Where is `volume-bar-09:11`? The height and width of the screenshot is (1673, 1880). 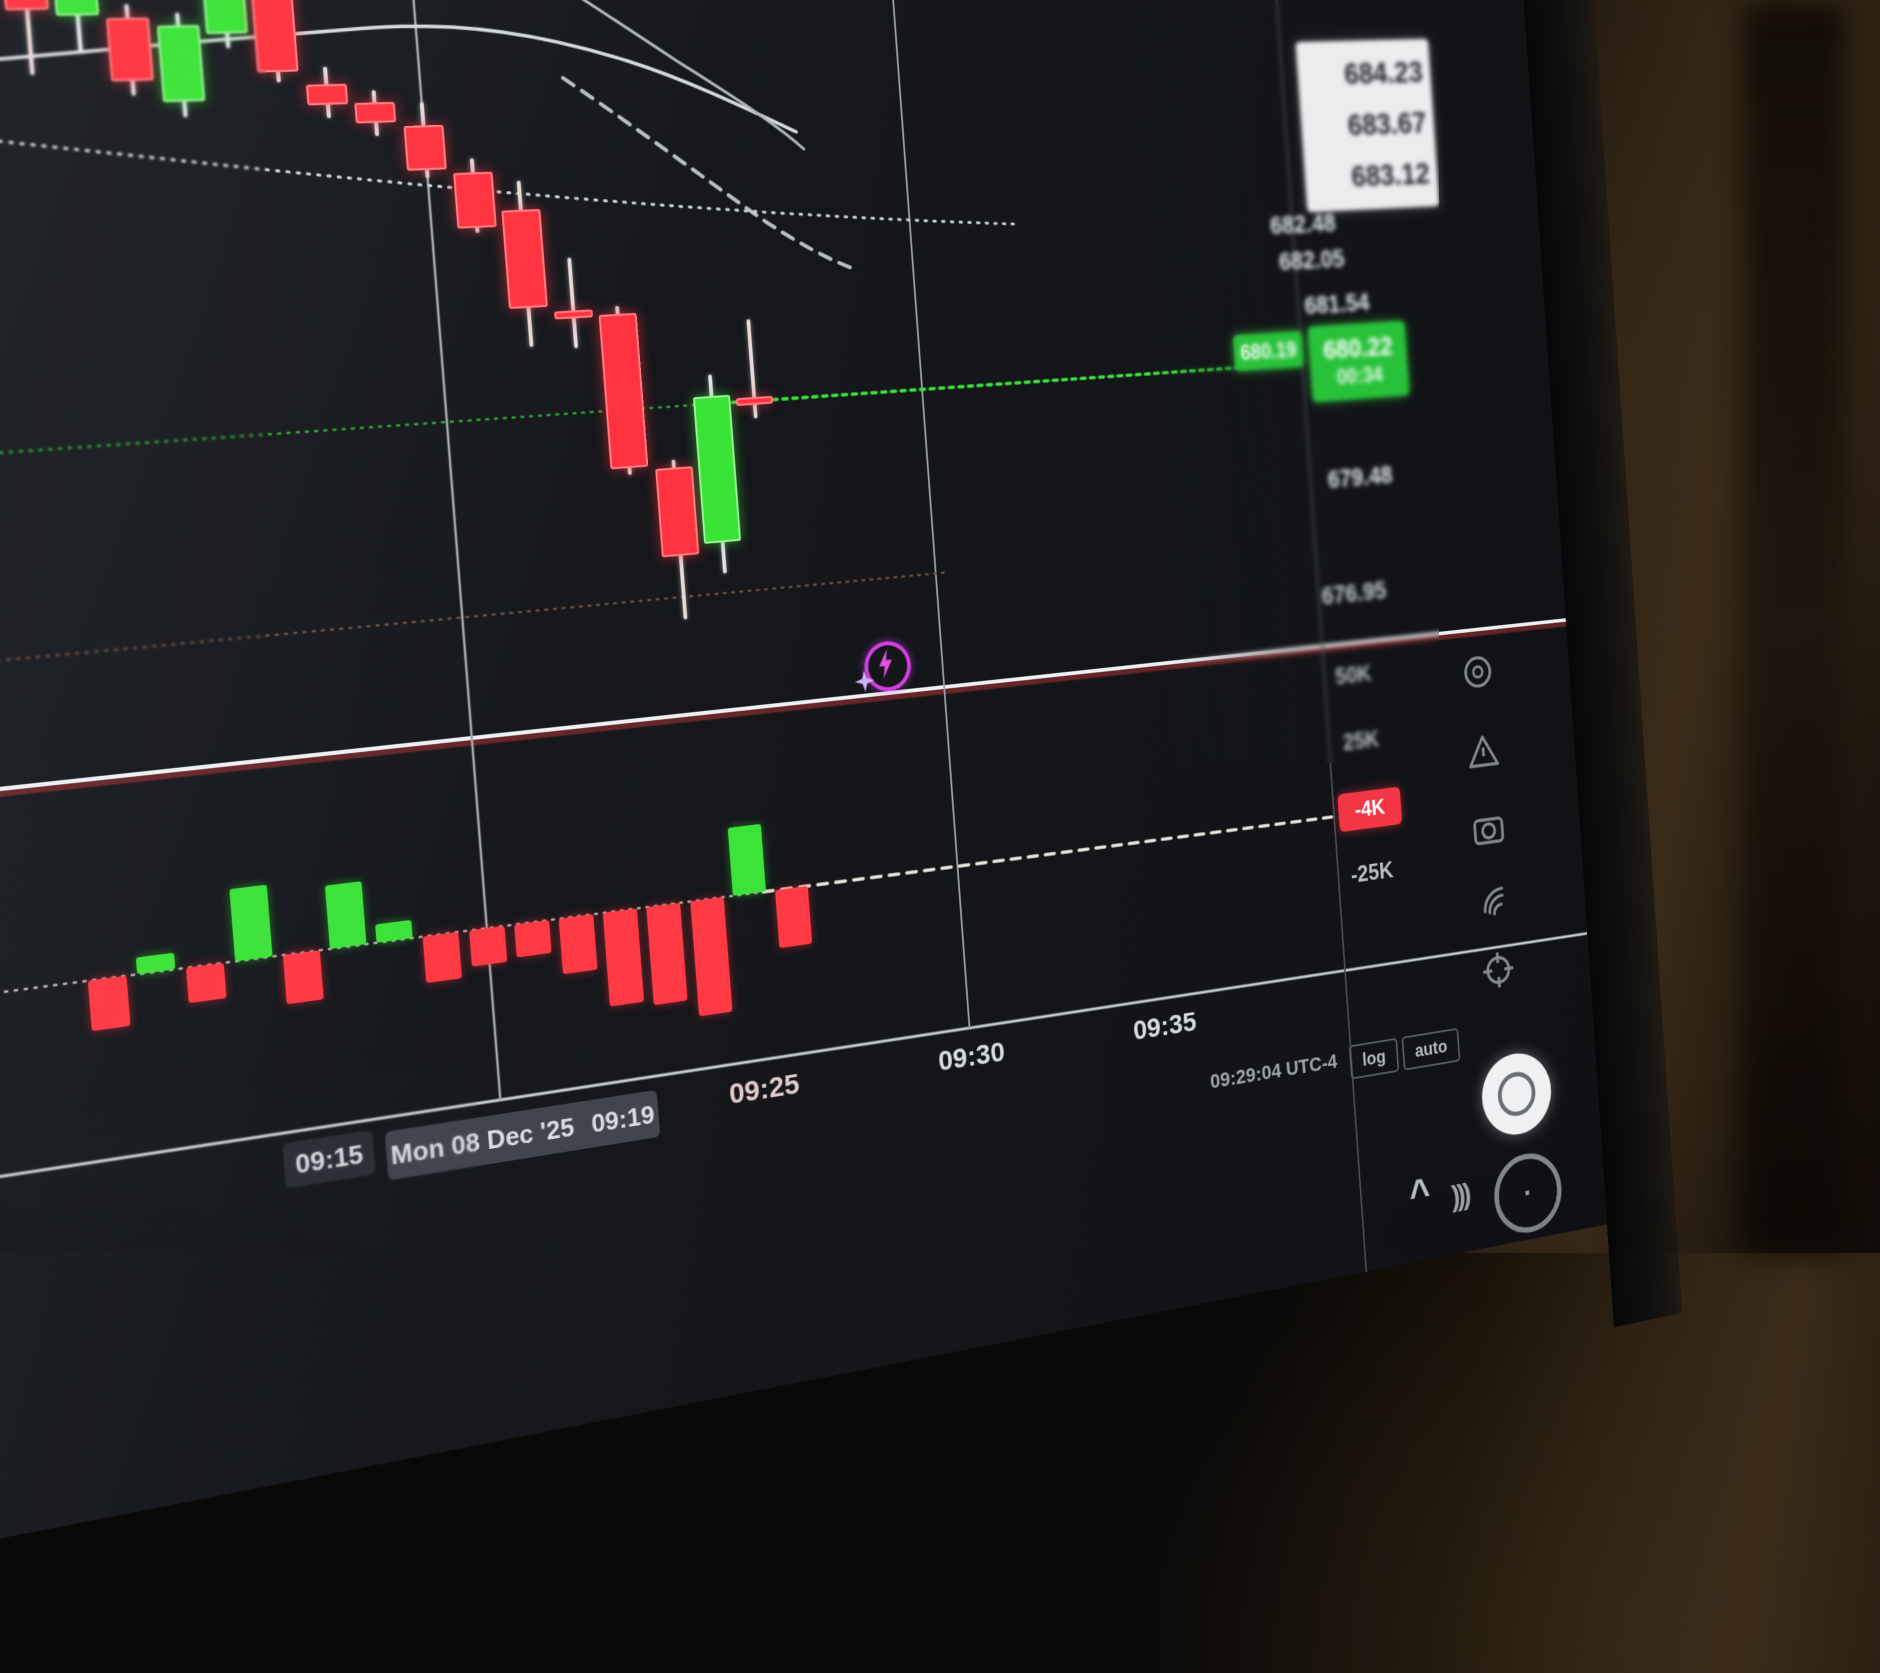 volume-bar-09:11 is located at coordinates (109, 1003).